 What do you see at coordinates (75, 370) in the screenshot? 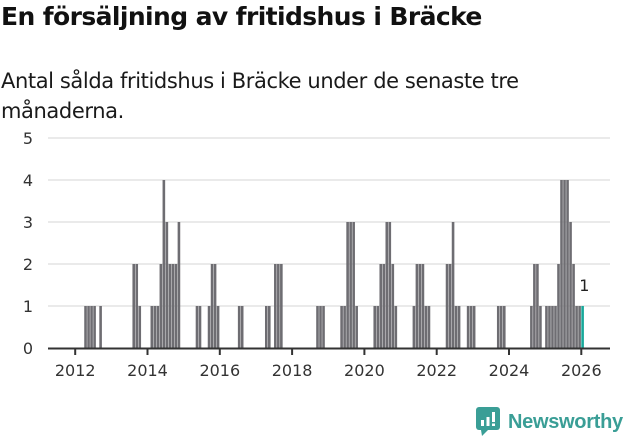
I see `x-tick-label: 2012` at bounding box center [75, 370].